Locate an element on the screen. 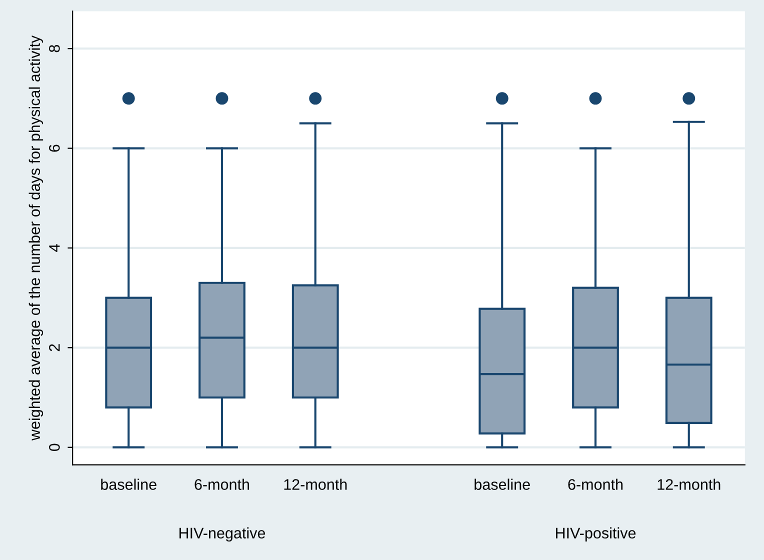  y-axis-title: weighted average of the number of days for physical activity is located at coordinates (36, 238).